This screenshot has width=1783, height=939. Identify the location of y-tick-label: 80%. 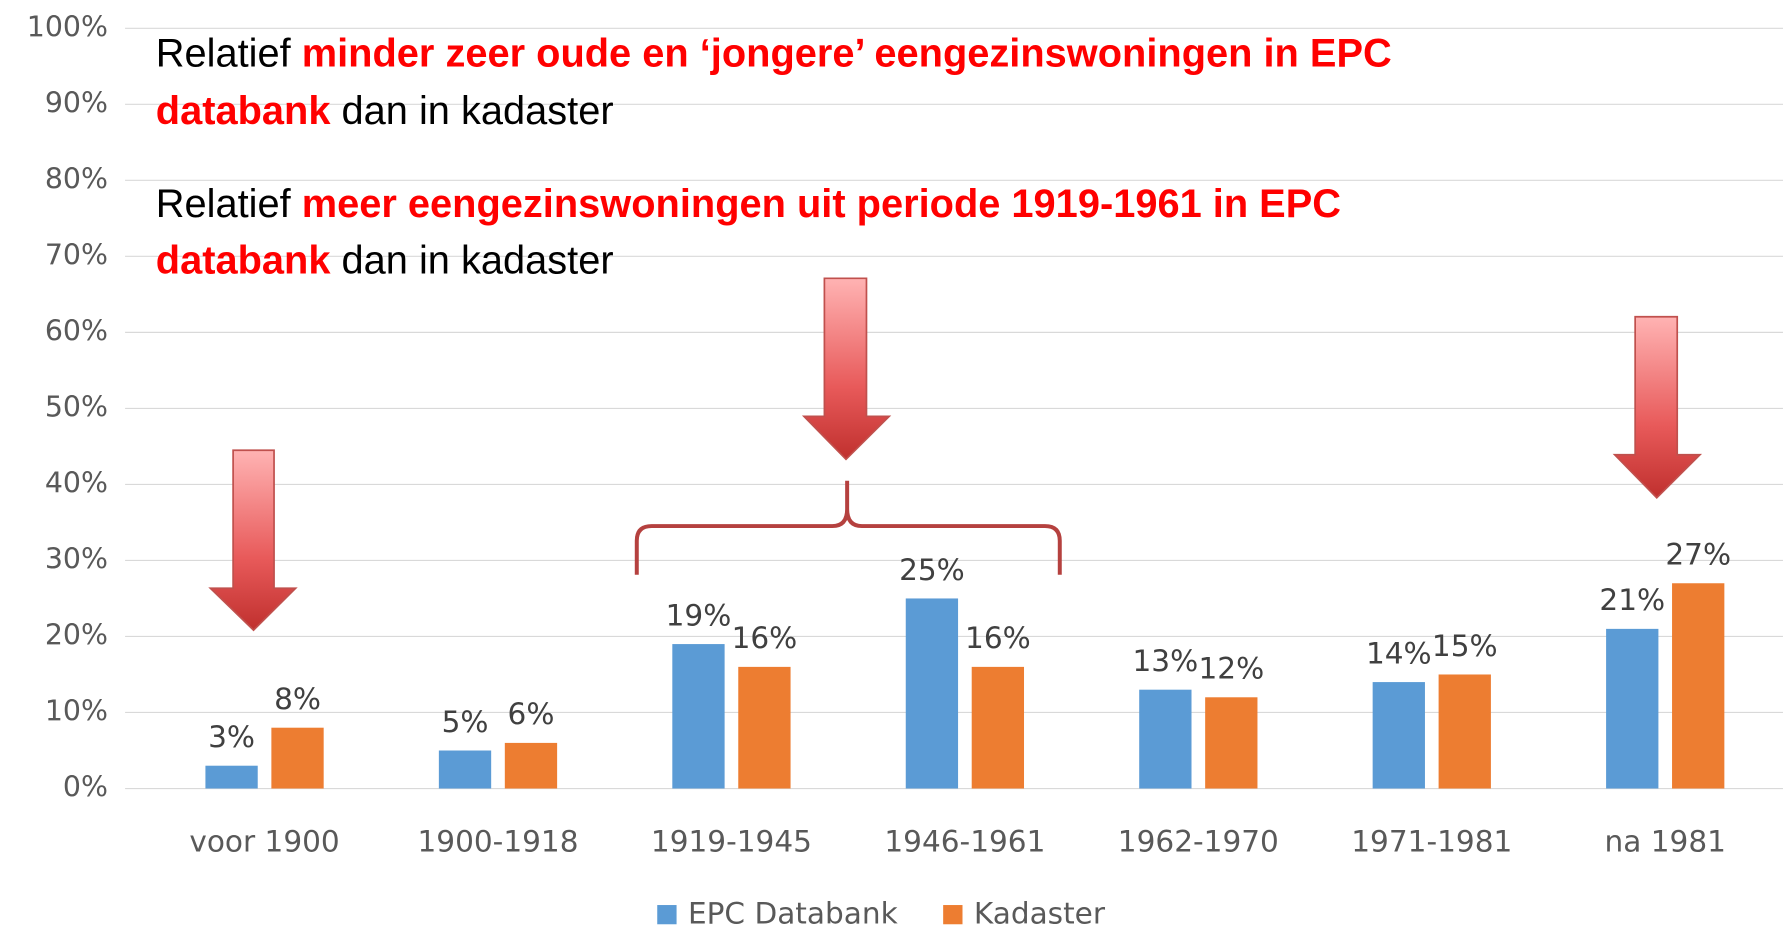
(76, 178).